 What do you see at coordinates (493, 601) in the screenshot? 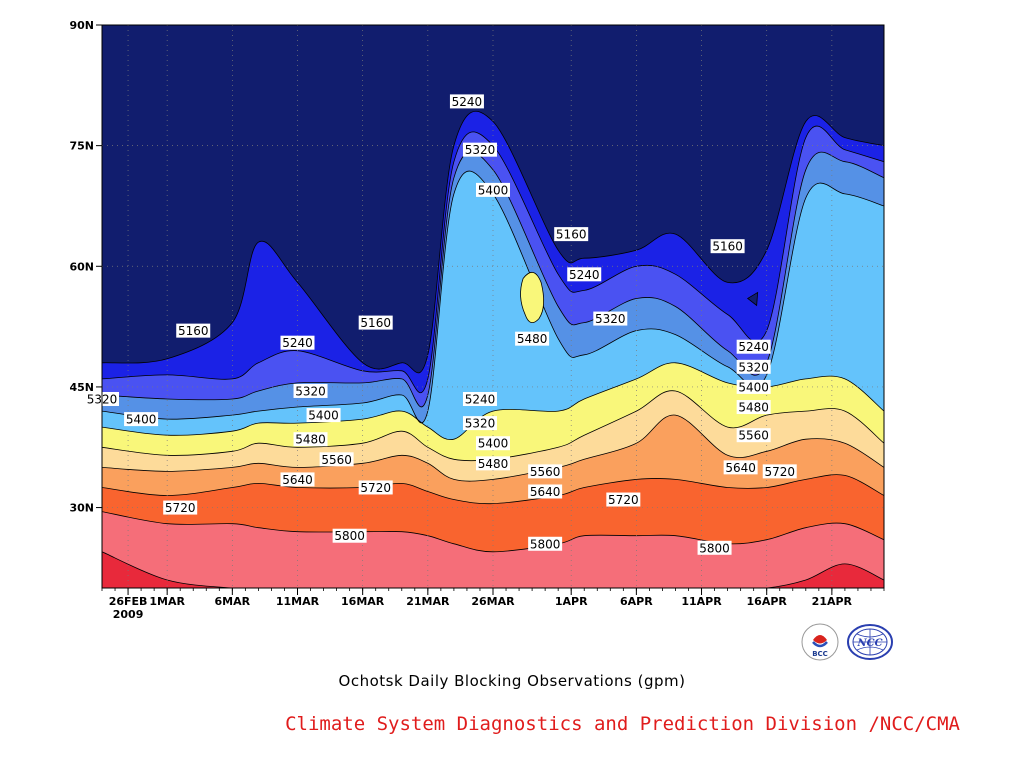
I see `x-tick-label: 26MAR` at bounding box center [493, 601].